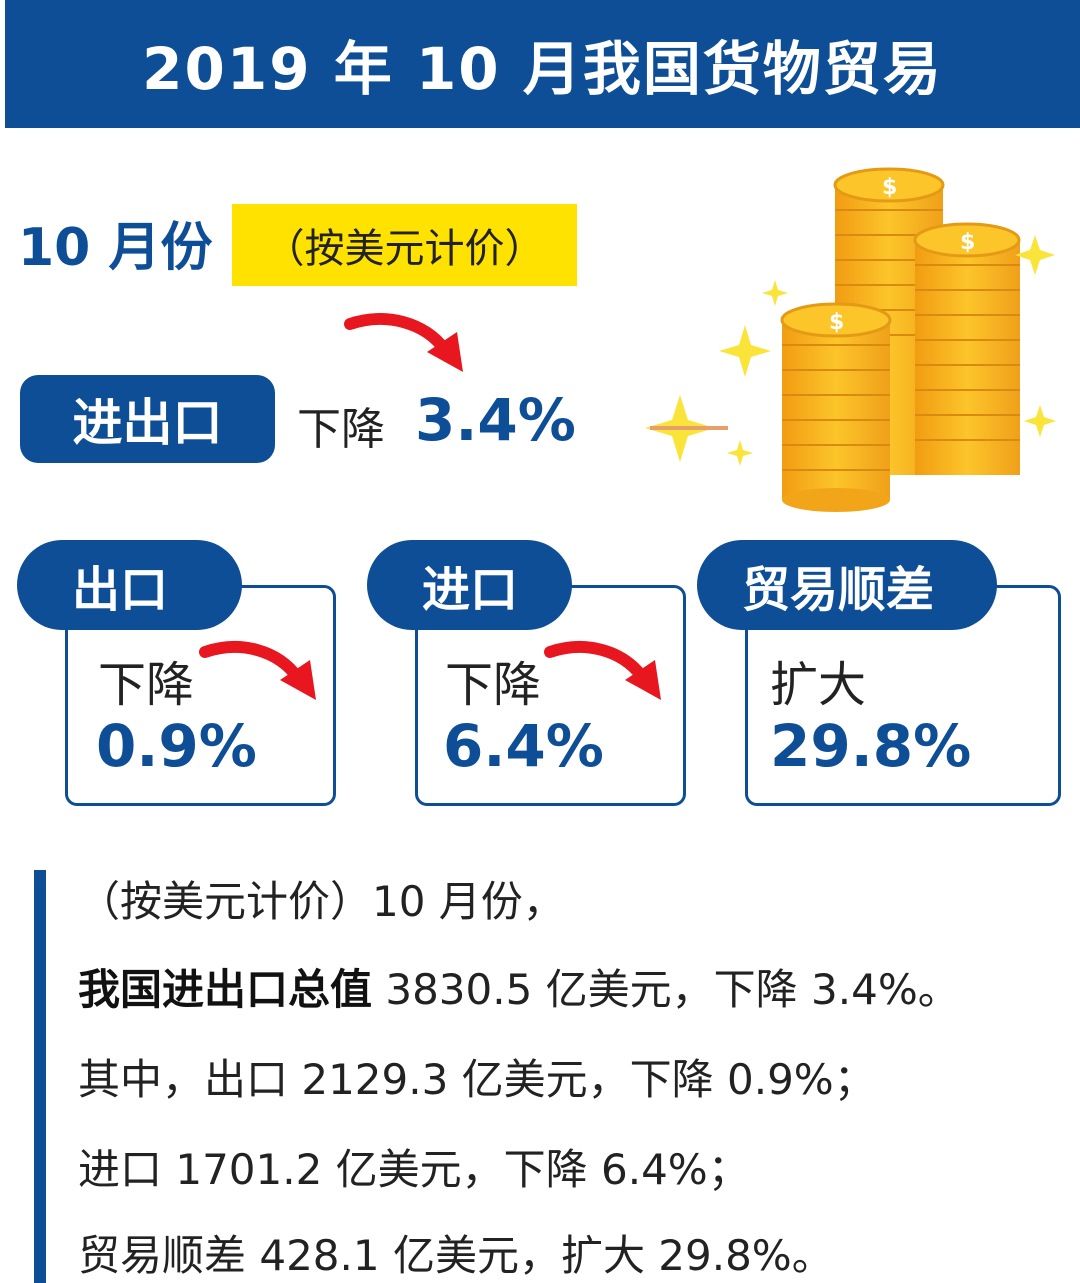 This screenshot has width=1080, height=1283. Describe the element at coordinates (225, 989) in the screenshot. I see `detail-total-label: 我国进出口总值` at that location.